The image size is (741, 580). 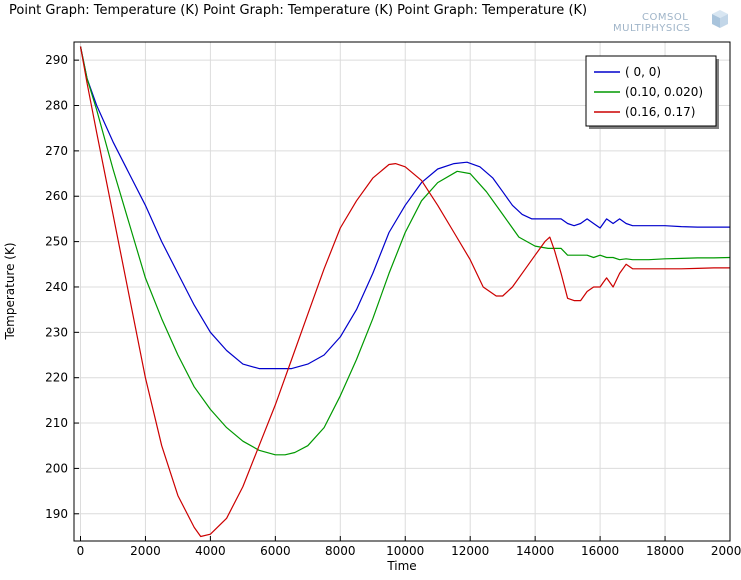 I want to click on legend-box, so click(x=651, y=91).